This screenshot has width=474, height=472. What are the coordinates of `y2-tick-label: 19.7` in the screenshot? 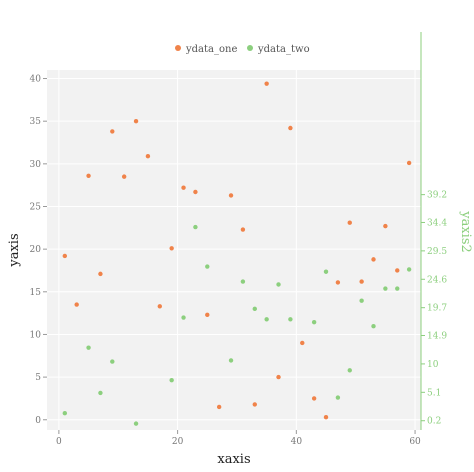 It's located at (437, 309).